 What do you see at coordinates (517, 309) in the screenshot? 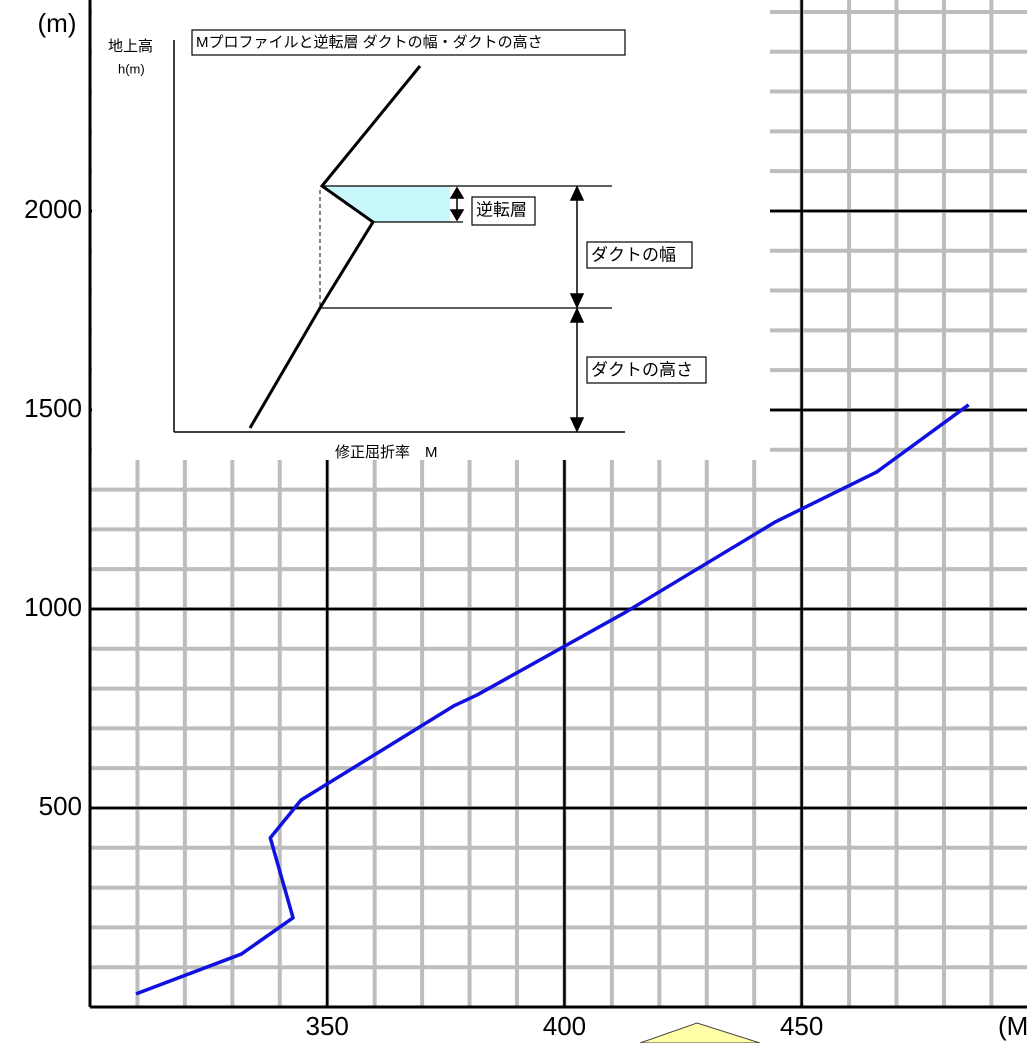
I see `arrows` at bounding box center [517, 309].